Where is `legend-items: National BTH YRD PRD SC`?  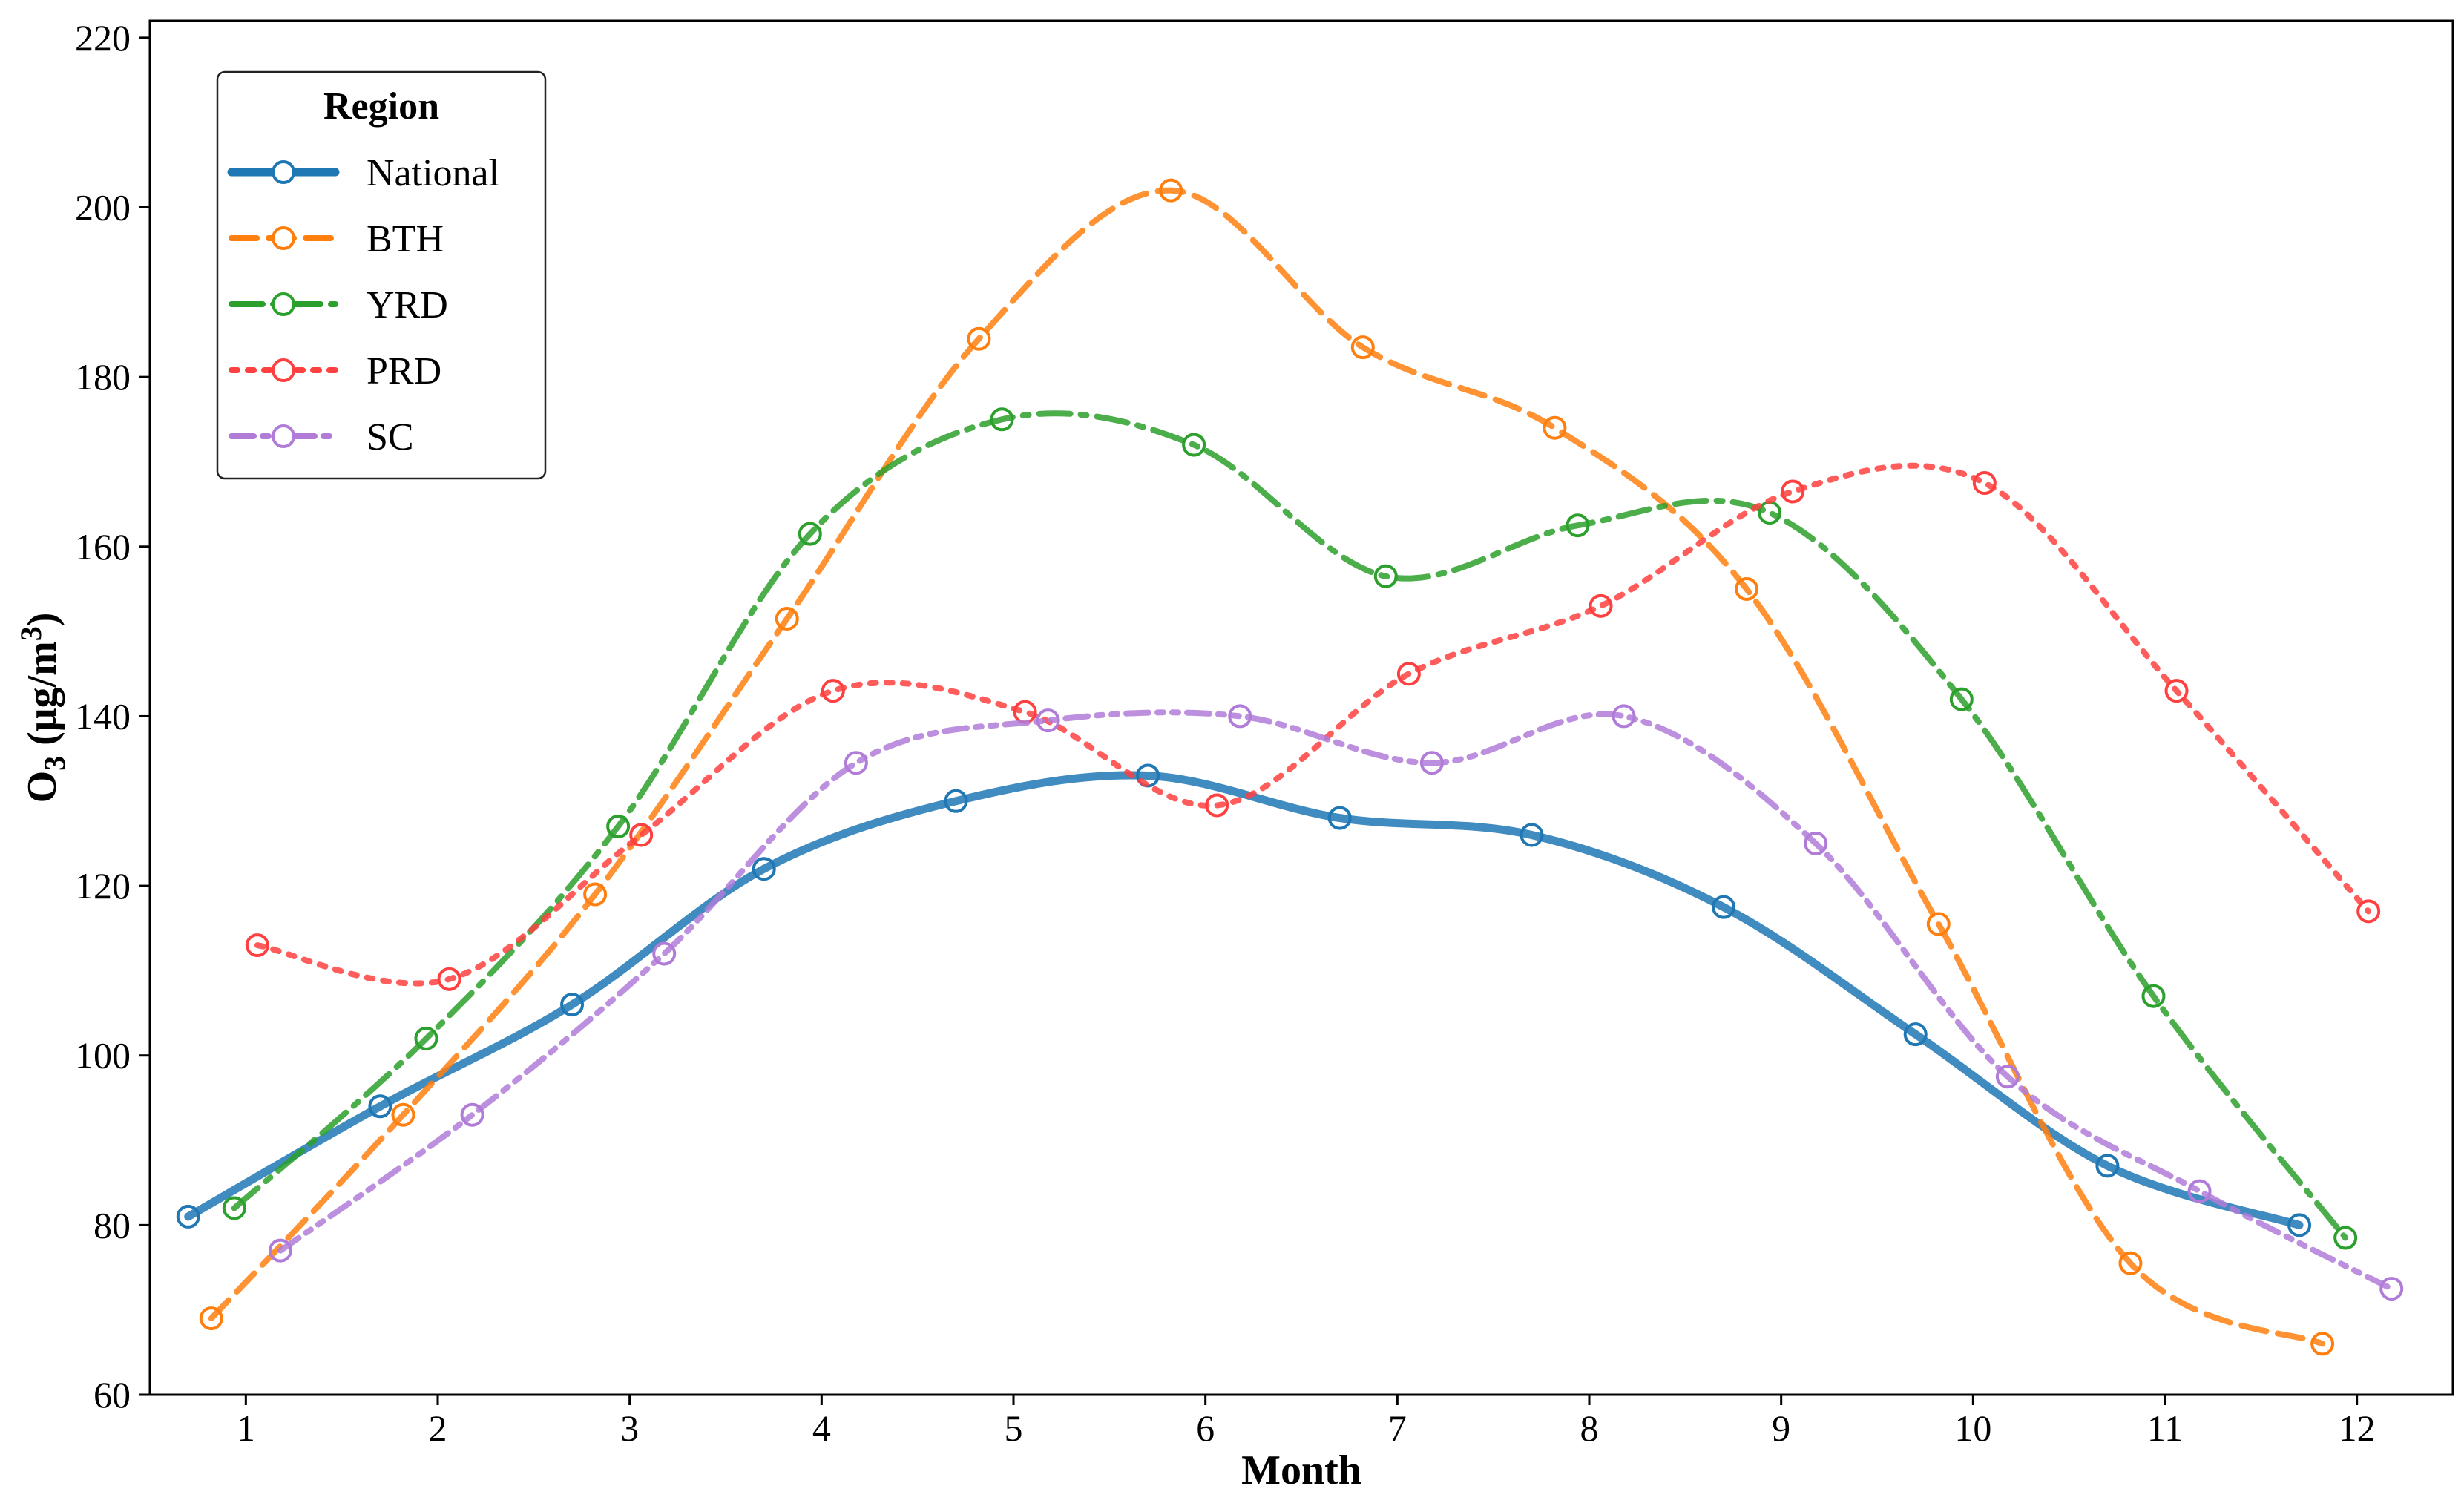
legend-items: National BTH YRD PRD SC is located at coordinates (363, 305).